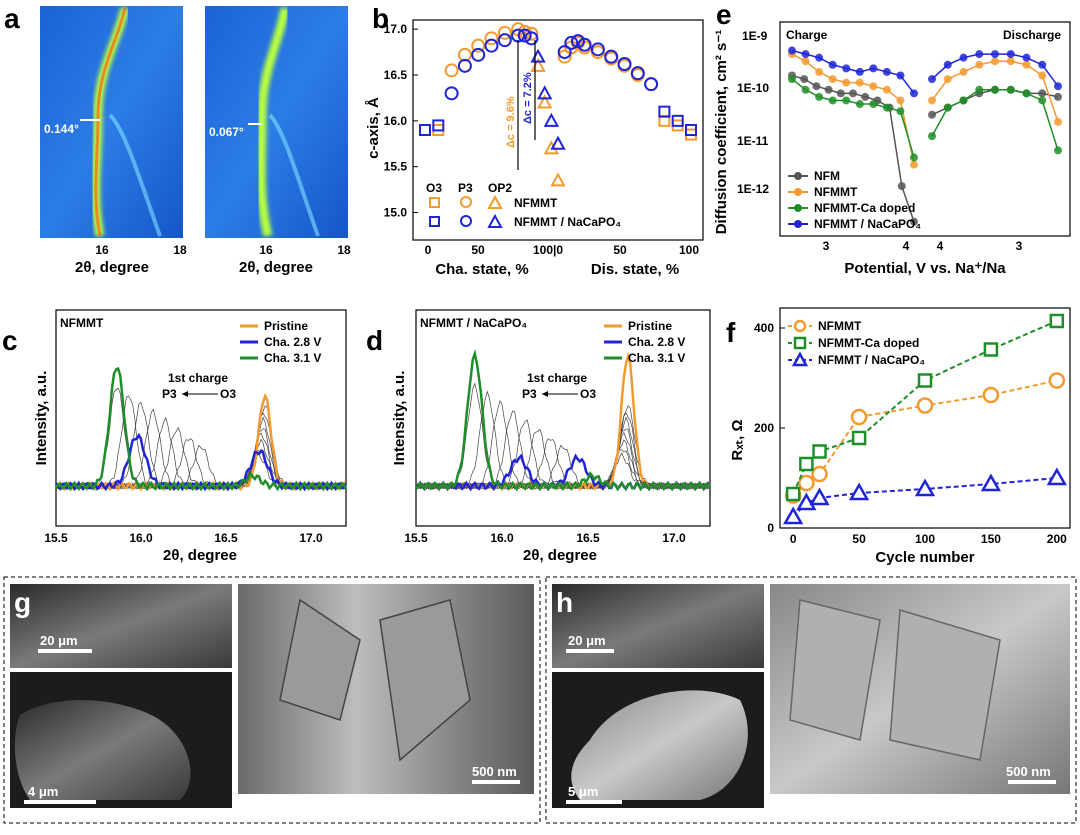 Image resolution: width=1080 pixels, height=835 pixels. I want to click on f-ylabel: Rₓₜ, Ω, so click(737, 439).